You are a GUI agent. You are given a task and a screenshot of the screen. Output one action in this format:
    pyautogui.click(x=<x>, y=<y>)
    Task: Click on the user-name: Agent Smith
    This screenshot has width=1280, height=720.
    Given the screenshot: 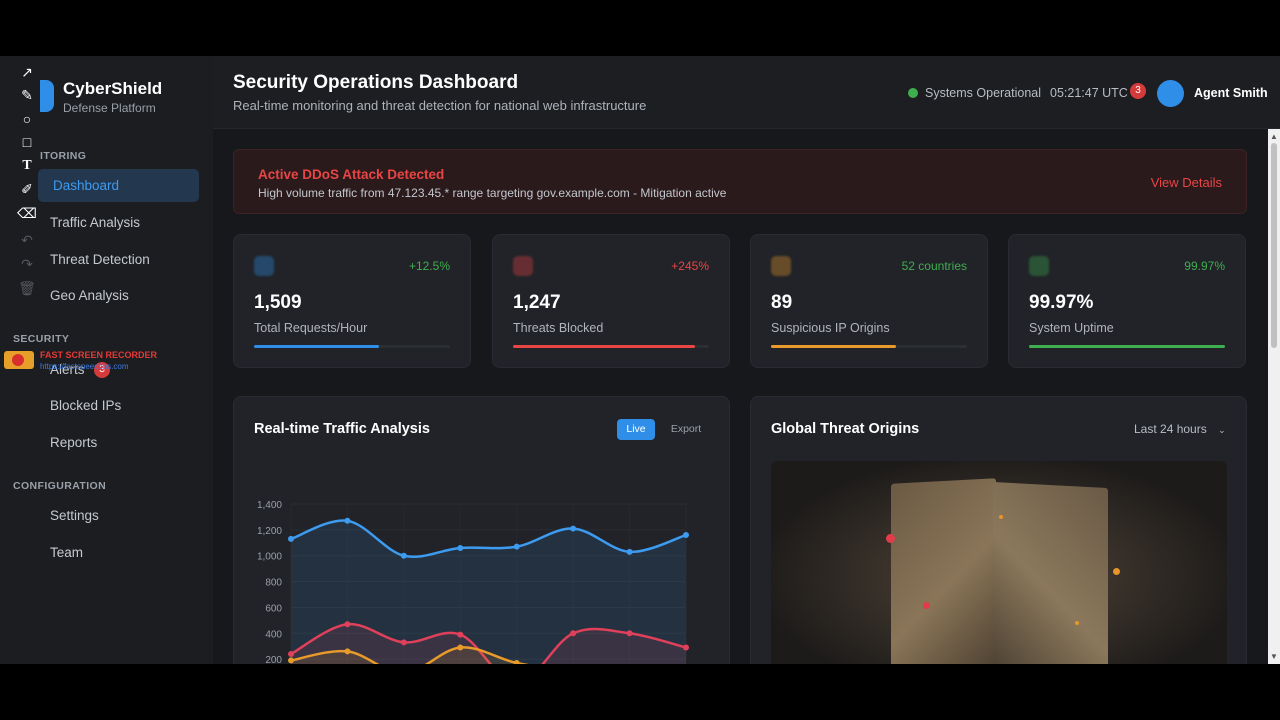 What is the action you would take?
    pyautogui.click(x=1231, y=93)
    